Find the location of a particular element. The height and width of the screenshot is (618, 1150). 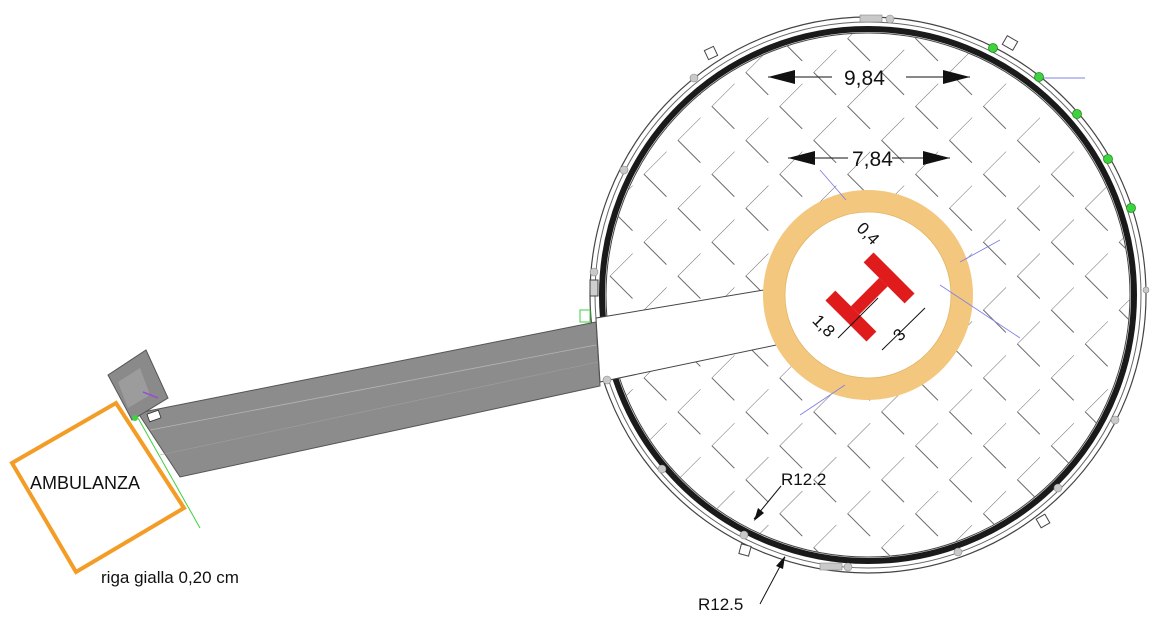

touchdown-ring is located at coordinates (868, 295).